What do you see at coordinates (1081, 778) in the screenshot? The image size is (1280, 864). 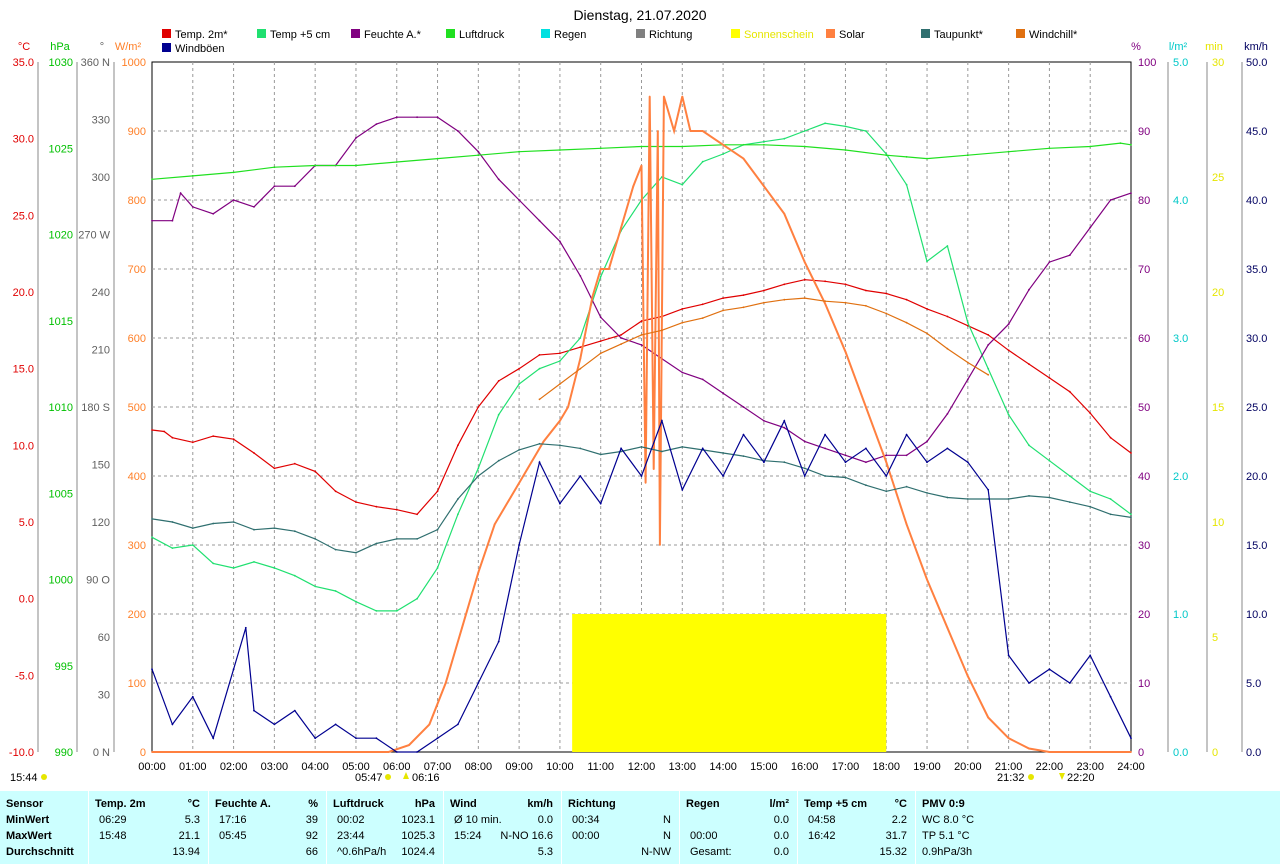 I see `sunset-dark-time: 22:20` at bounding box center [1081, 778].